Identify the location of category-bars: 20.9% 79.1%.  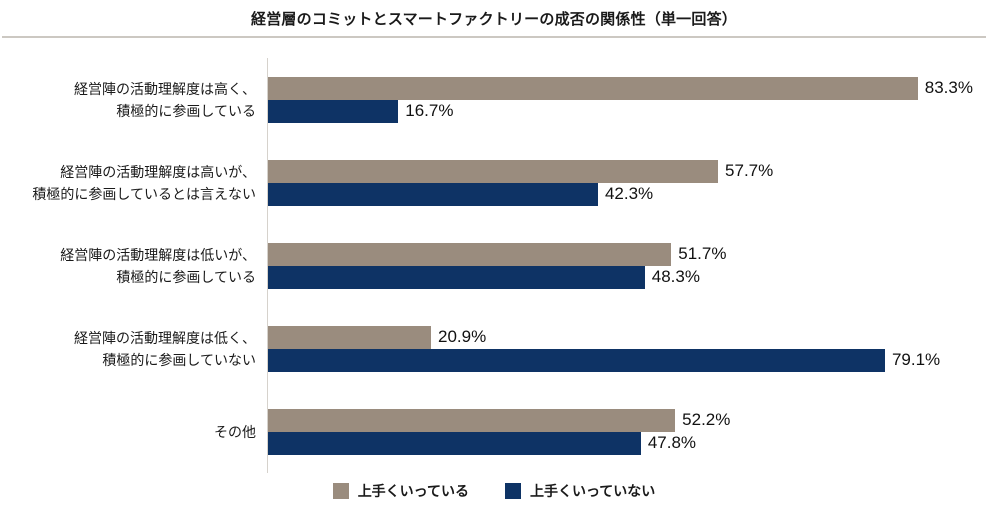
(627, 348).